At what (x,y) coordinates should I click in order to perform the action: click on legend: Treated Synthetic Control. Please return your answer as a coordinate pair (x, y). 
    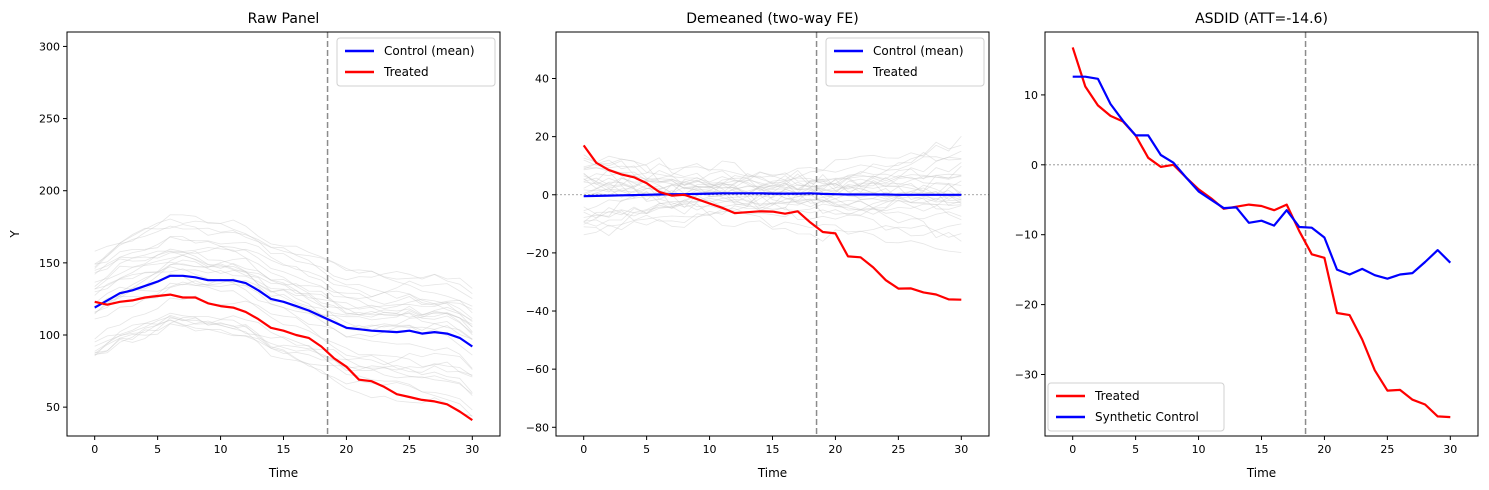
    Looking at the image, I should click on (1136, 407).